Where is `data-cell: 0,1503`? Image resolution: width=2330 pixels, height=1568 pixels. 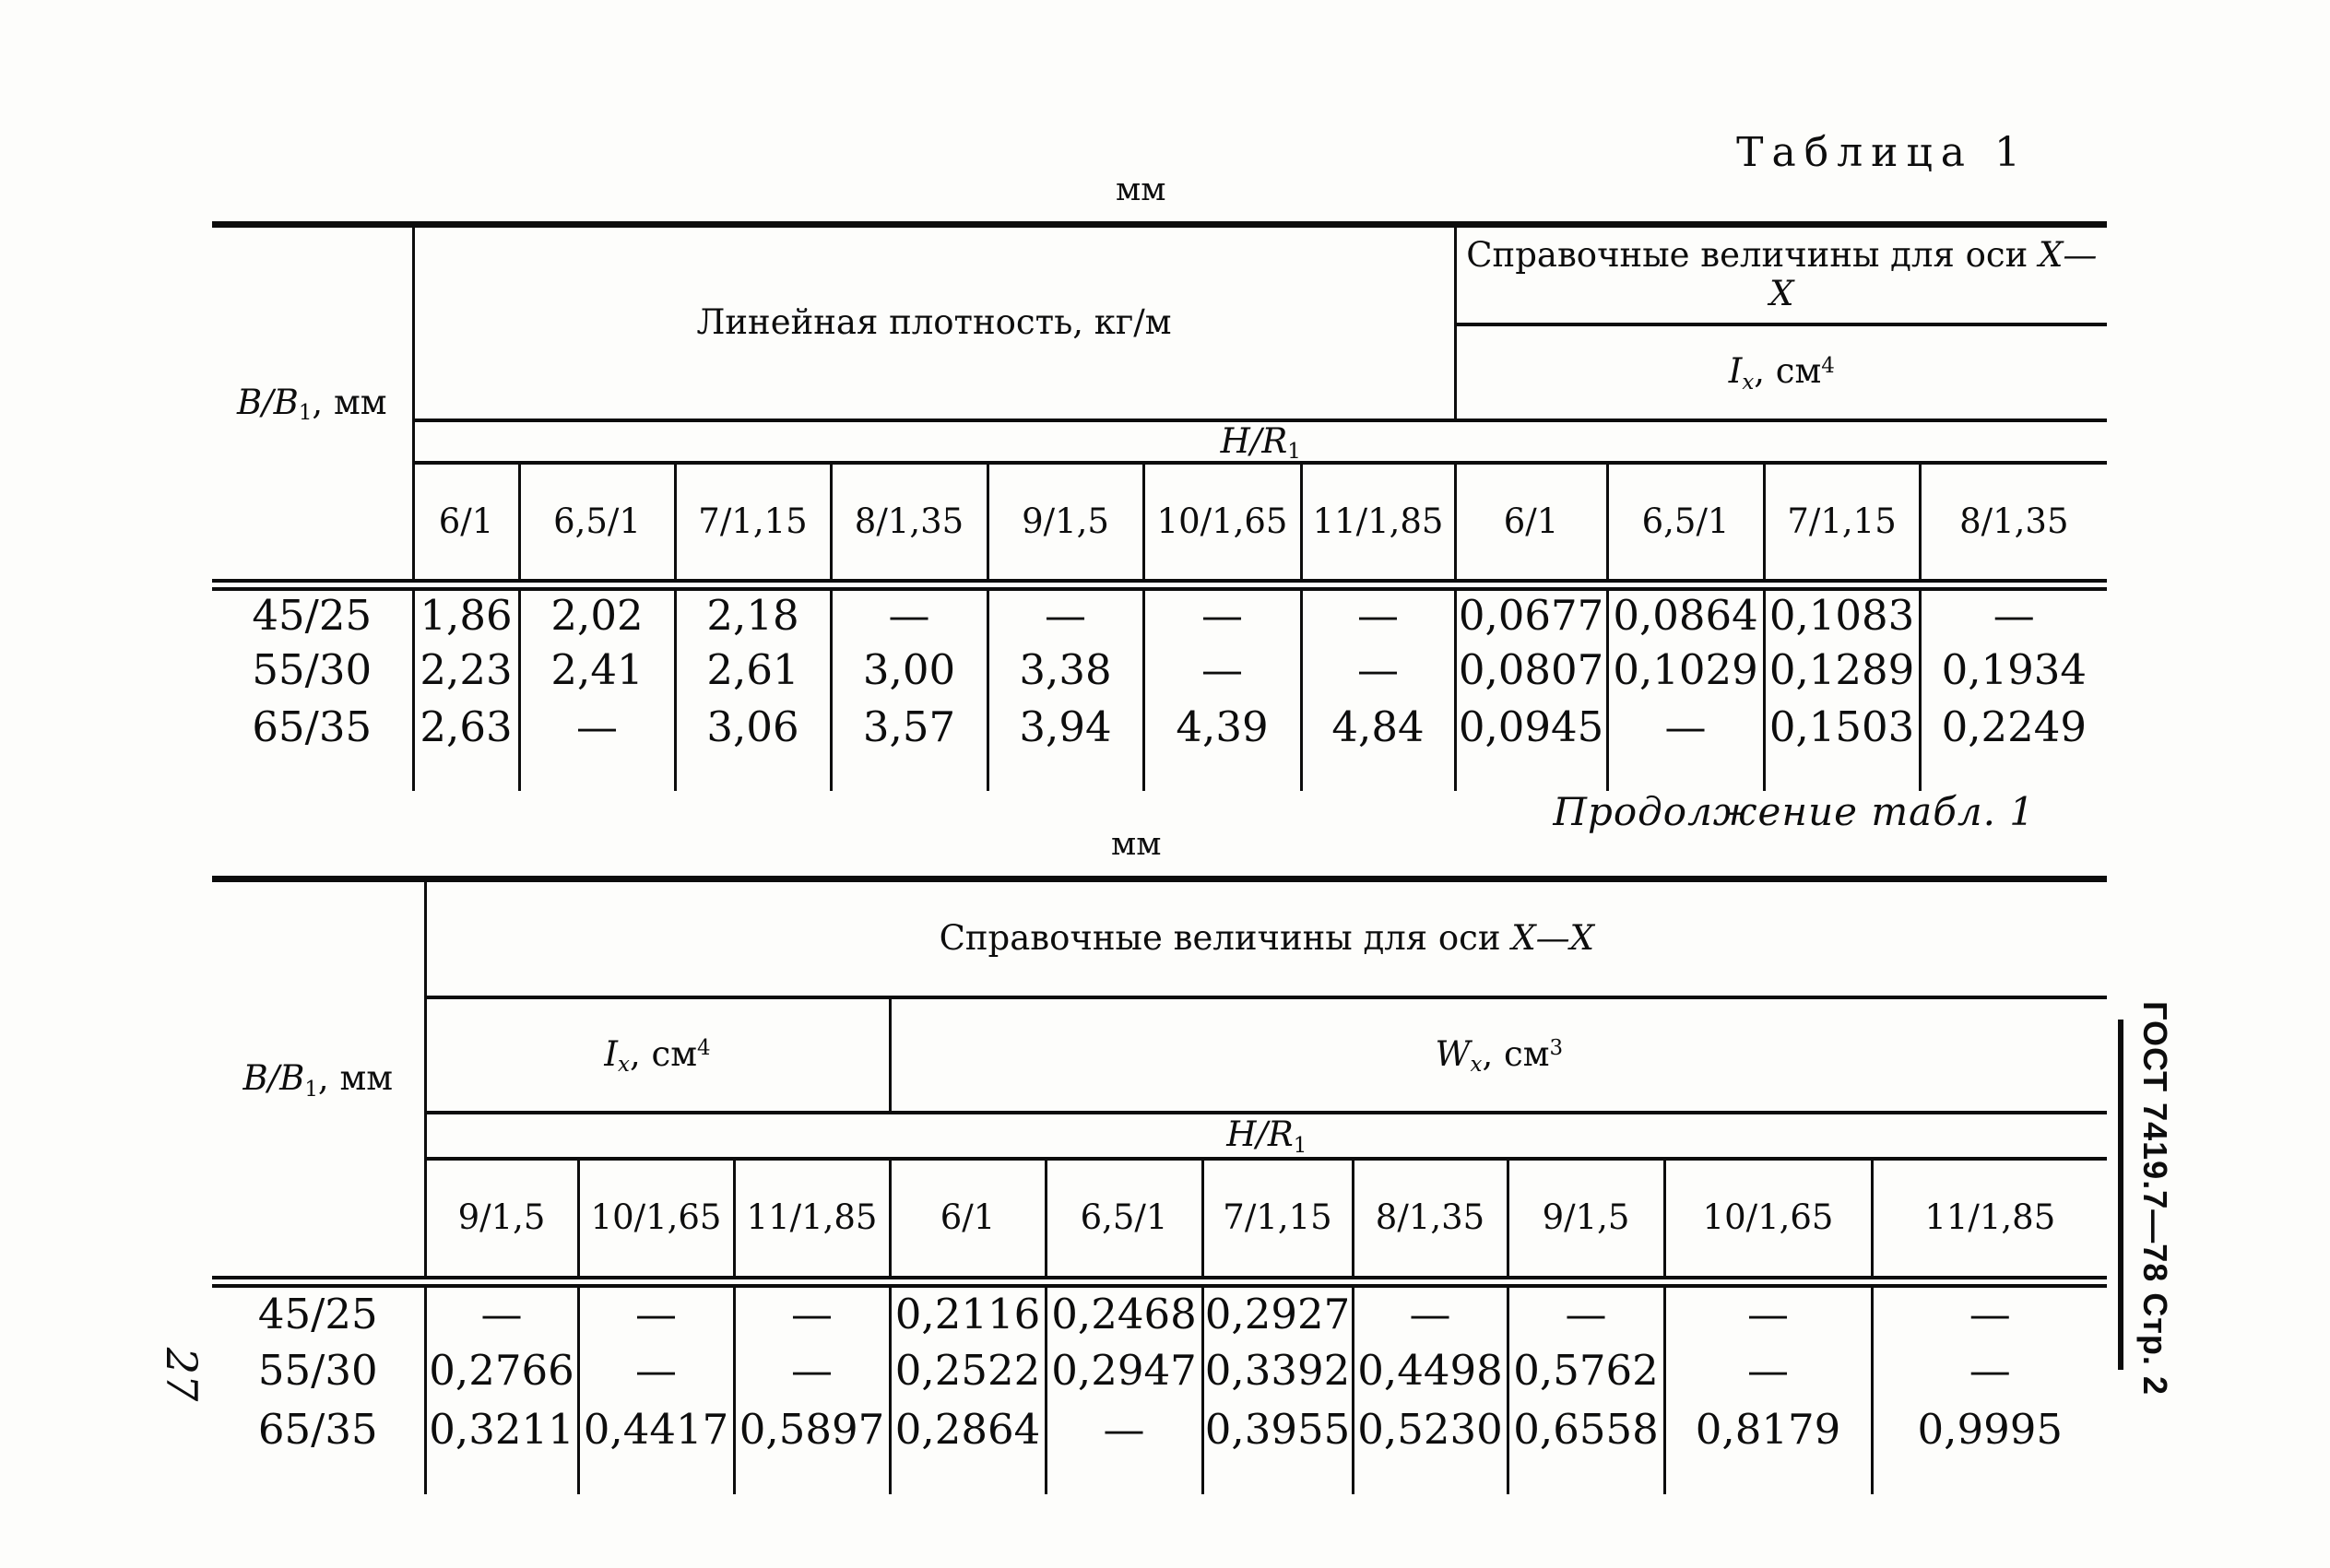
data-cell: 0,1503 is located at coordinates (1843, 728).